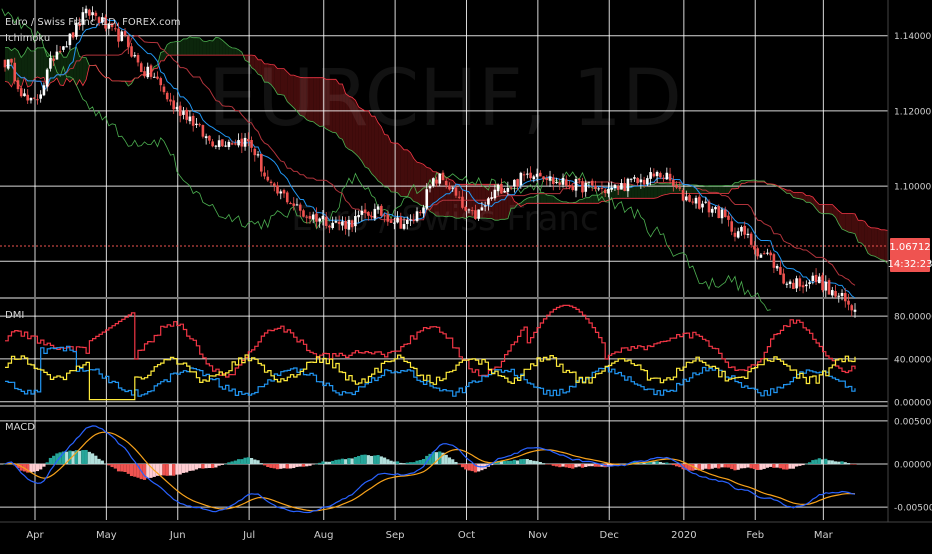 This screenshot has height=554, width=932. Describe the element at coordinates (824, 535) in the screenshot. I see `x-tick-label: Mar` at that location.